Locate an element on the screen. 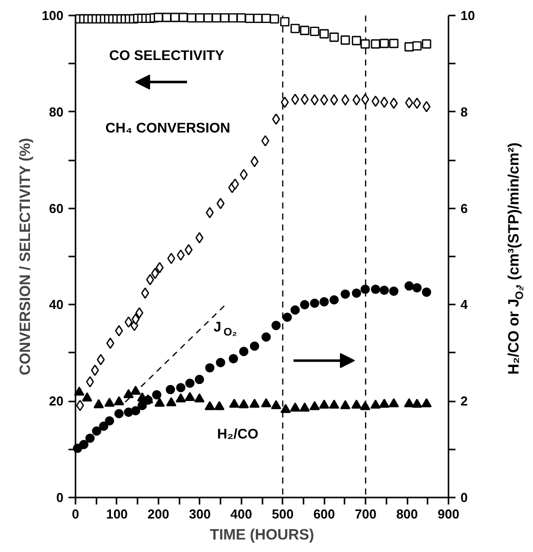 This screenshot has height=552, width=533. y-tick-label: 60 is located at coordinates (56, 208).